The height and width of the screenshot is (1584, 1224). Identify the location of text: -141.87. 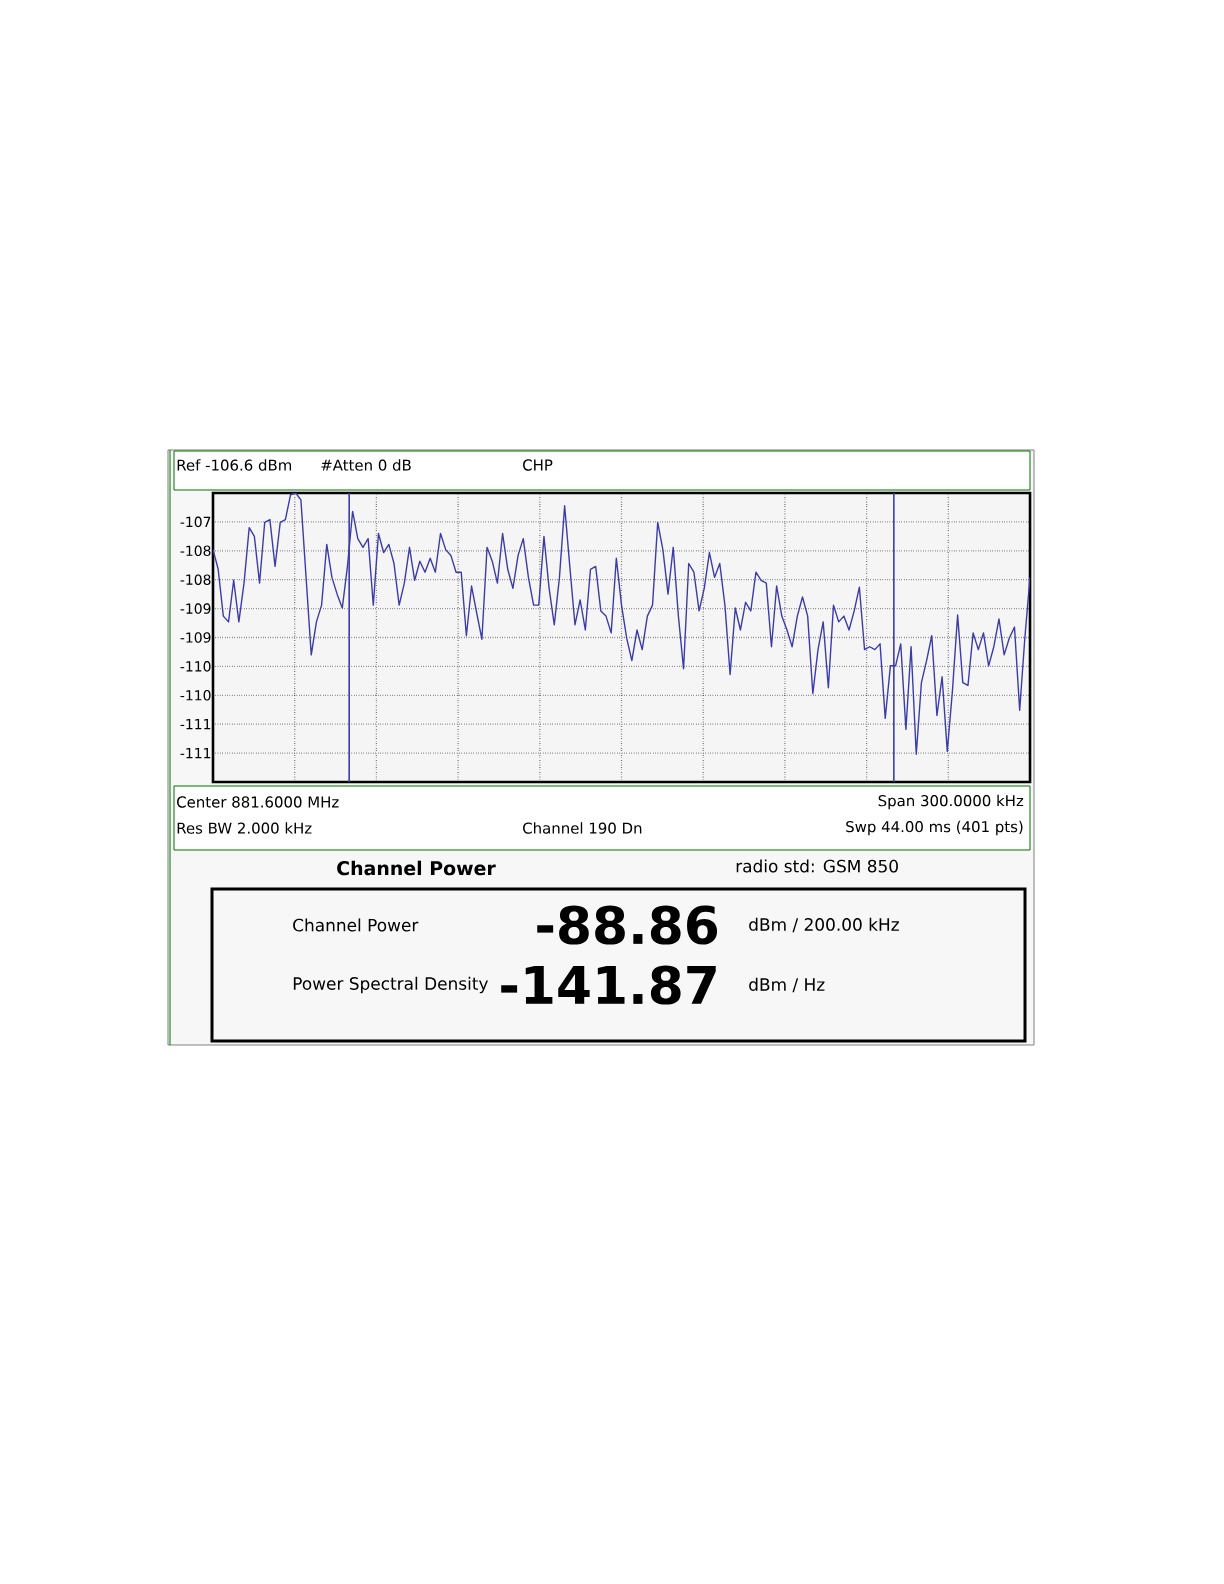
(608, 985).